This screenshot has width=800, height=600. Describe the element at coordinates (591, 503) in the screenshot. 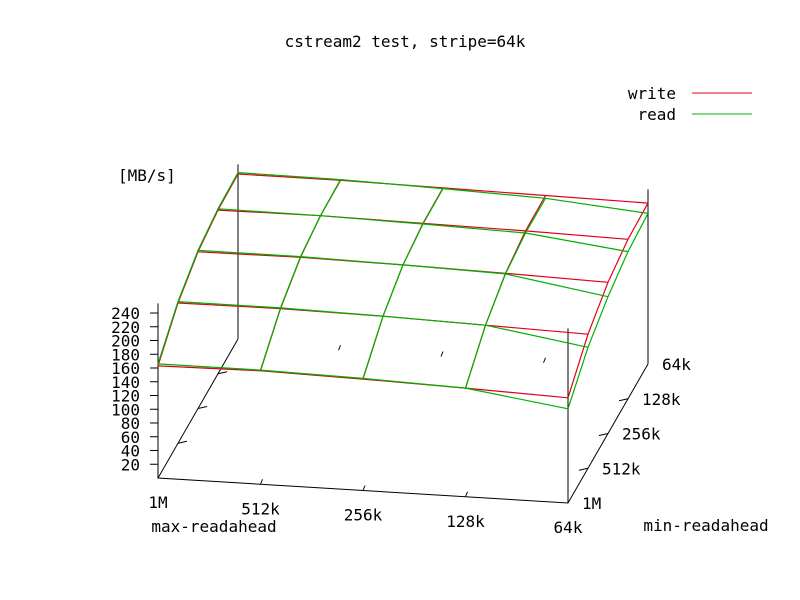

I see `y-tick-label: 1M` at that location.